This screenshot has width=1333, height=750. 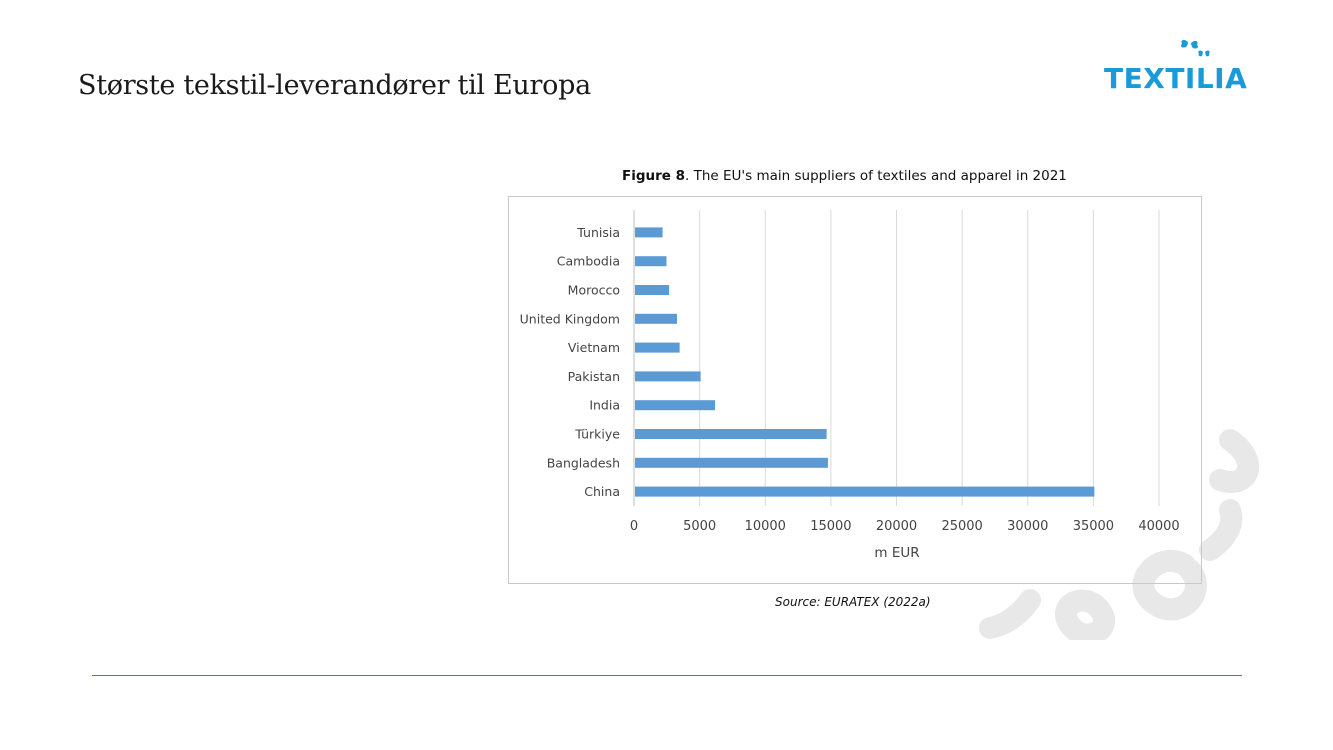 I want to click on x-tick-label: 40000, so click(x=1158, y=526).